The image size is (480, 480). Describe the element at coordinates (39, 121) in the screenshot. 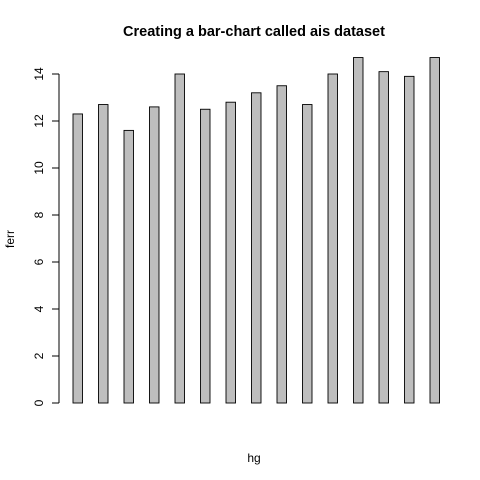

I see `y-tick-label: 12` at that location.